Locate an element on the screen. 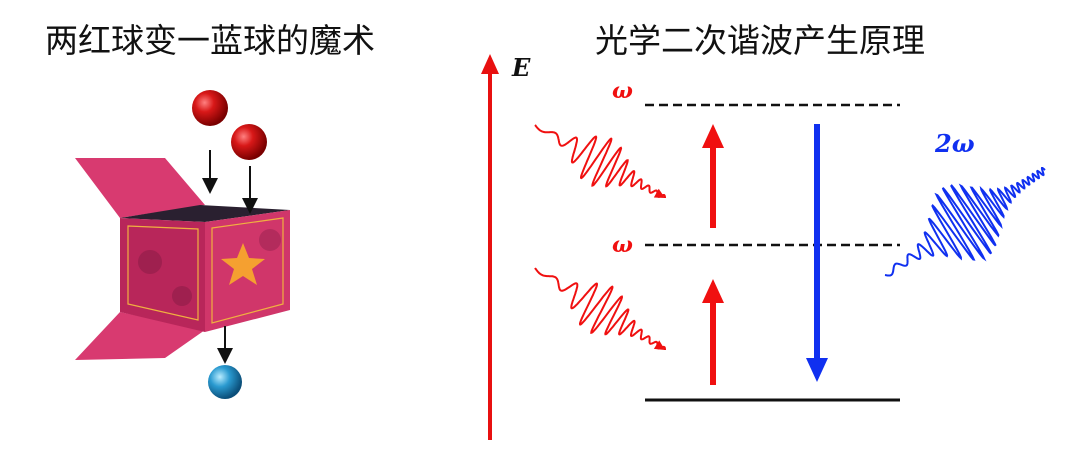  magic-box is located at coordinates (182, 244).